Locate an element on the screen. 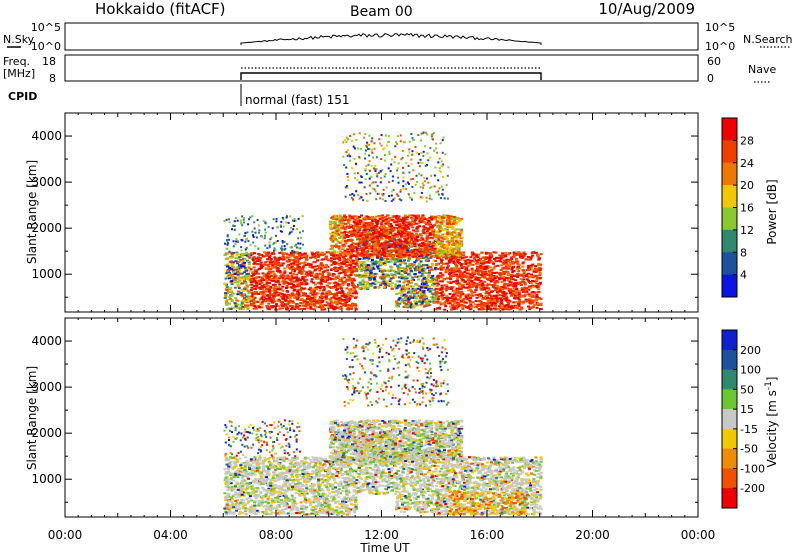 Image resolution: width=800 pixels, height=554 pixels. freq-right-tick-top: 60 is located at coordinates (714, 61).